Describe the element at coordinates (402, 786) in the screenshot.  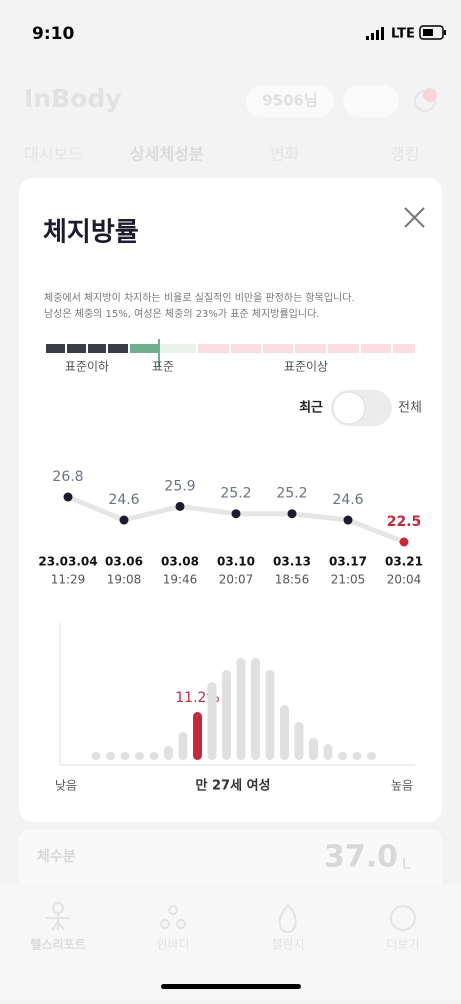
I see `dist-high: 높음` at that location.